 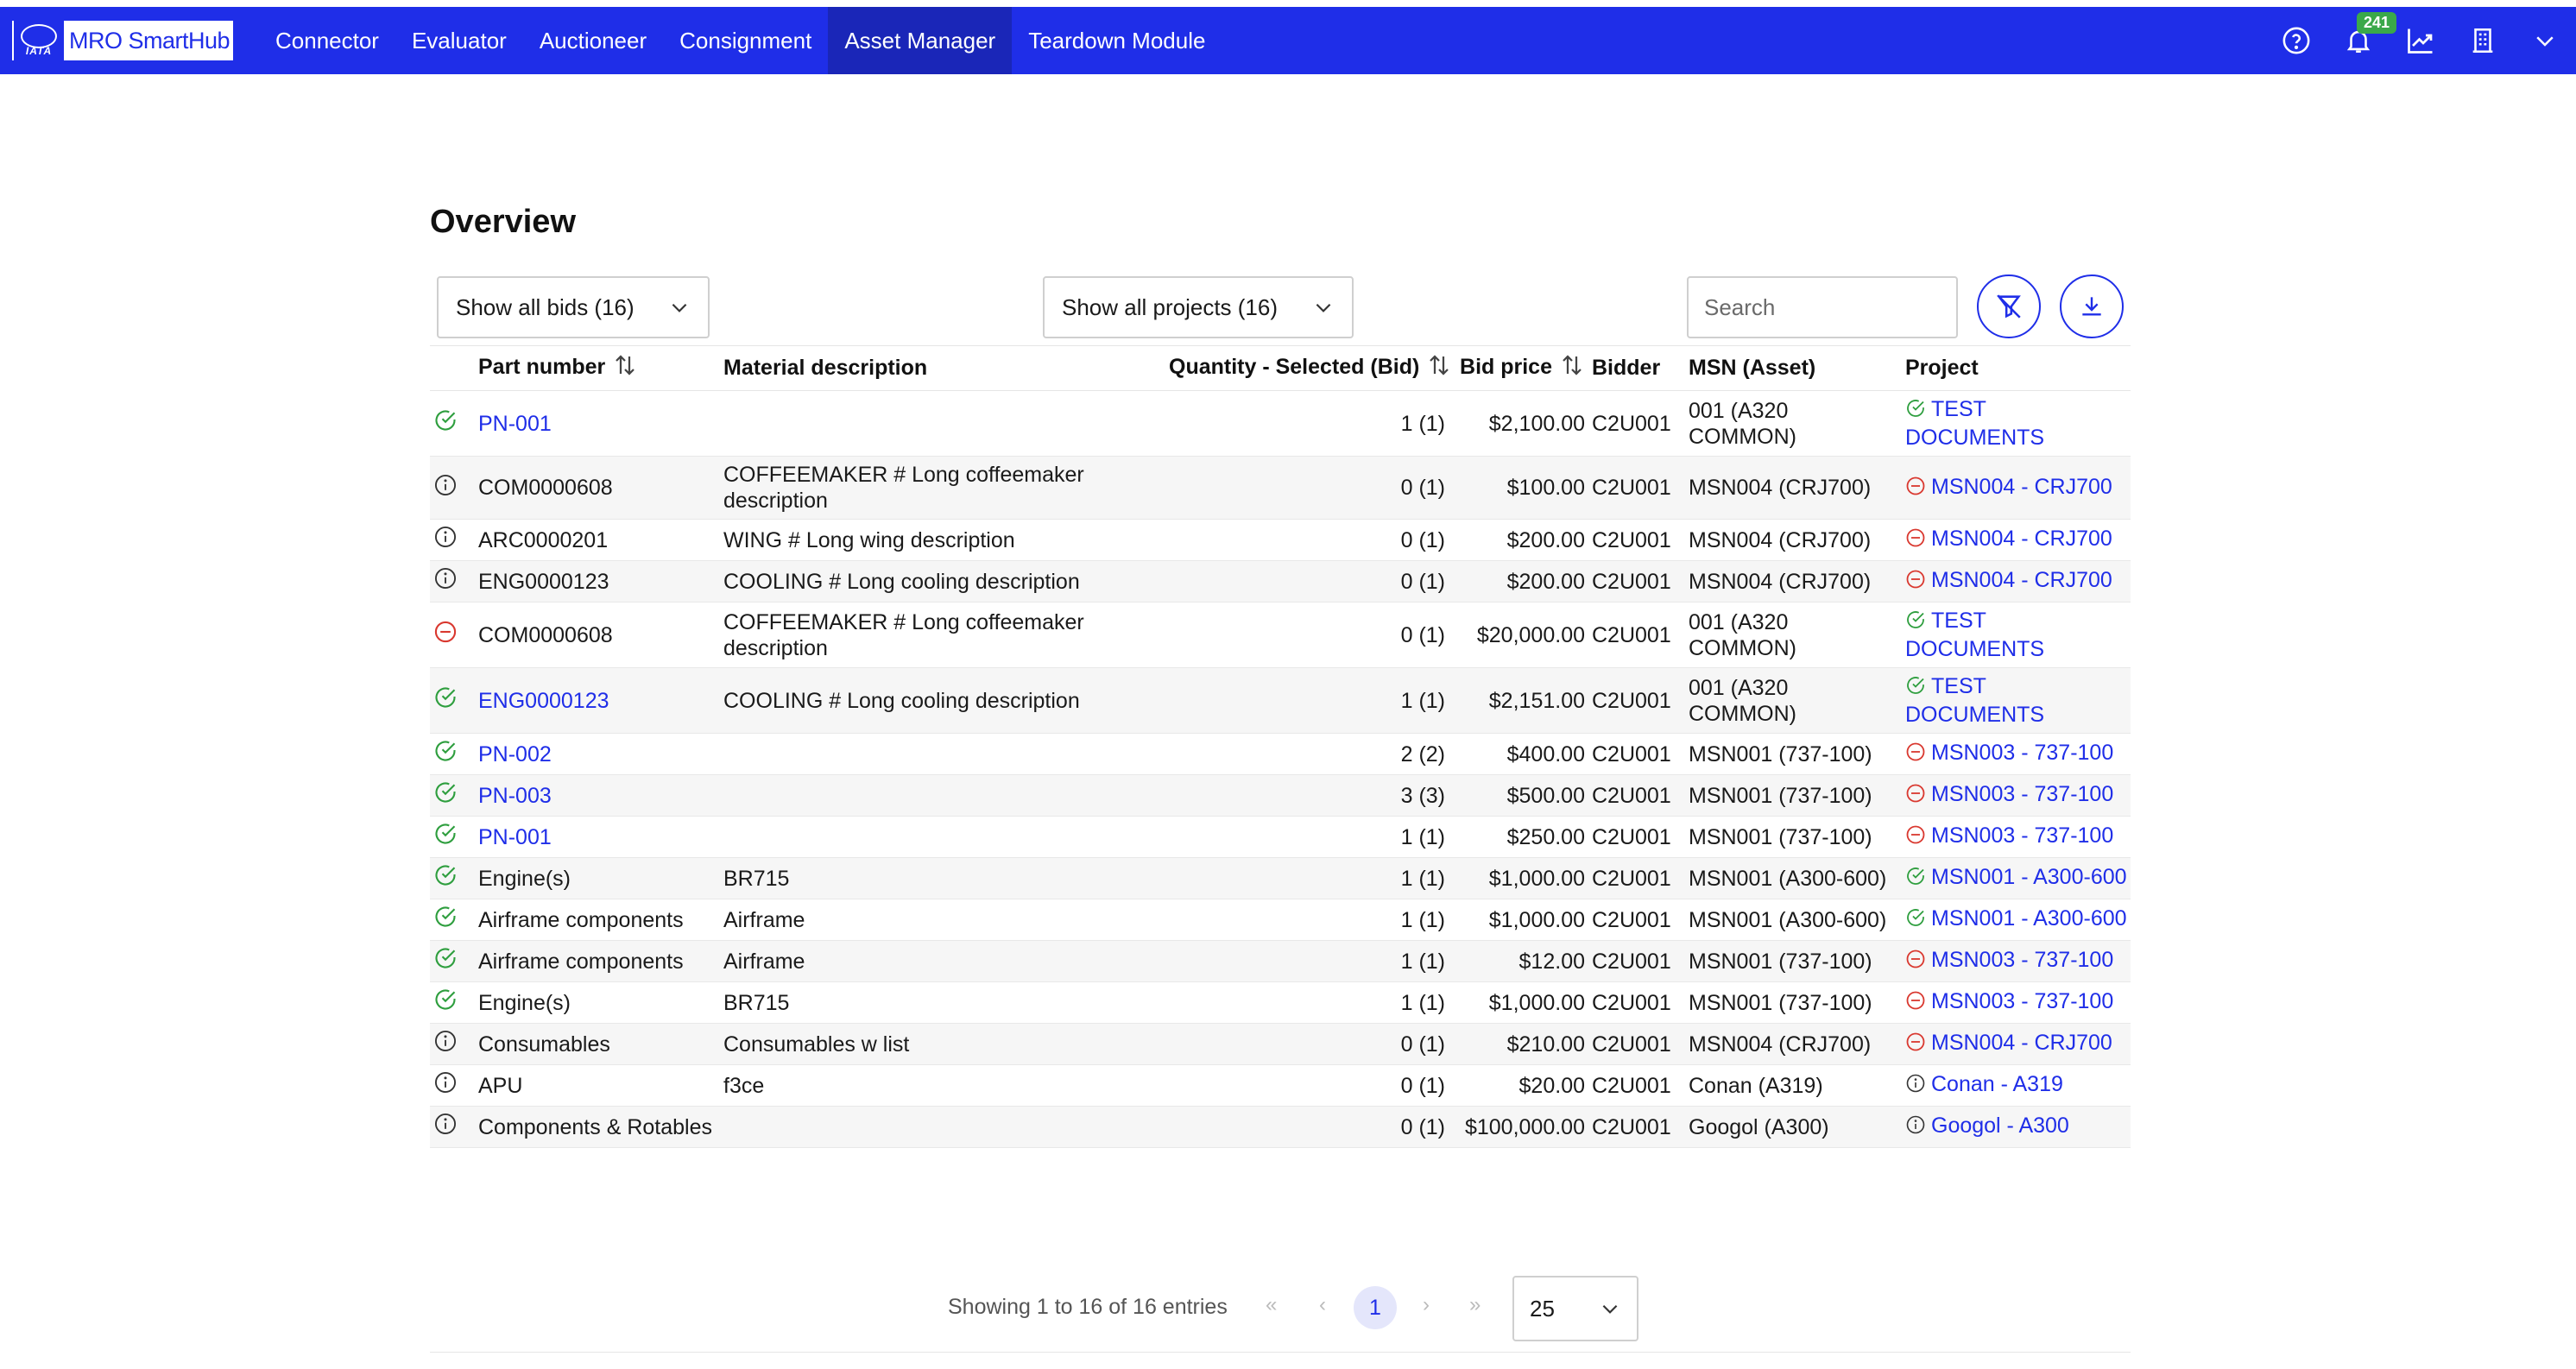 What do you see at coordinates (1475, 1305) in the screenshot?
I see `last-page-button: »` at bounding box center [1475, 1305].